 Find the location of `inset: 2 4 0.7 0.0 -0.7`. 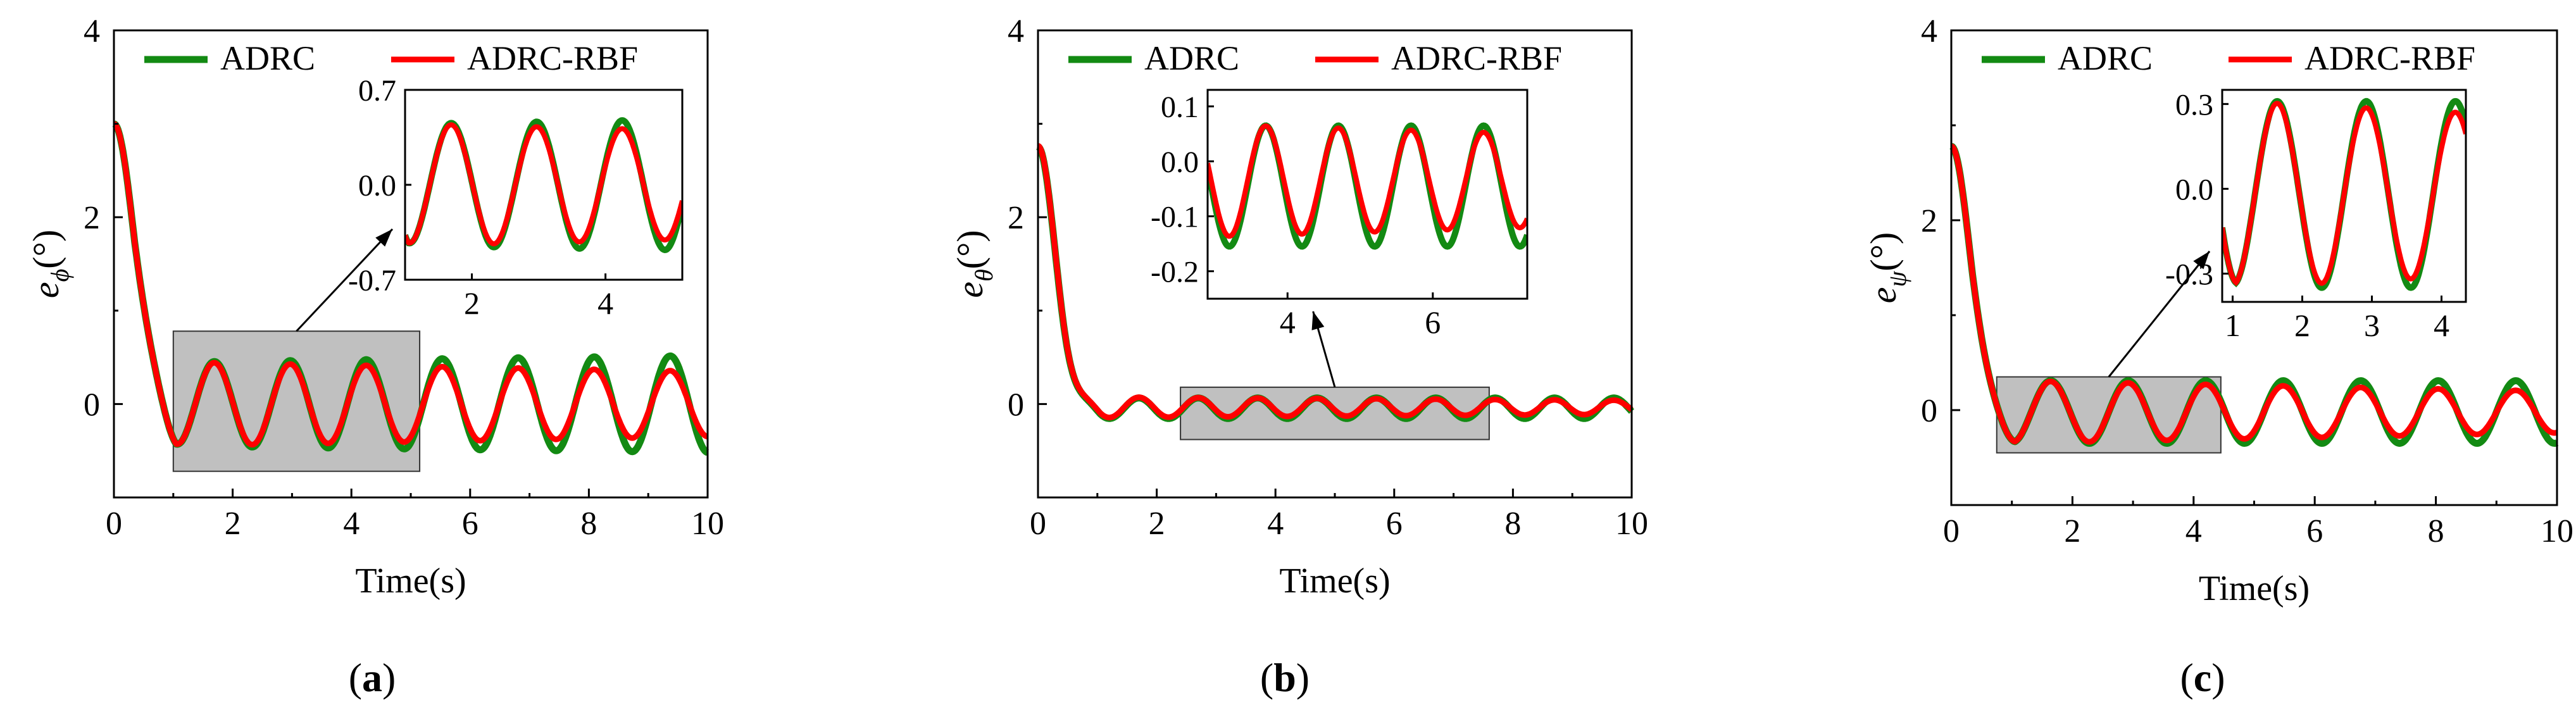

inset: 2 4 0.7 0.0 -0.7 is located at coordinates (516, 197).